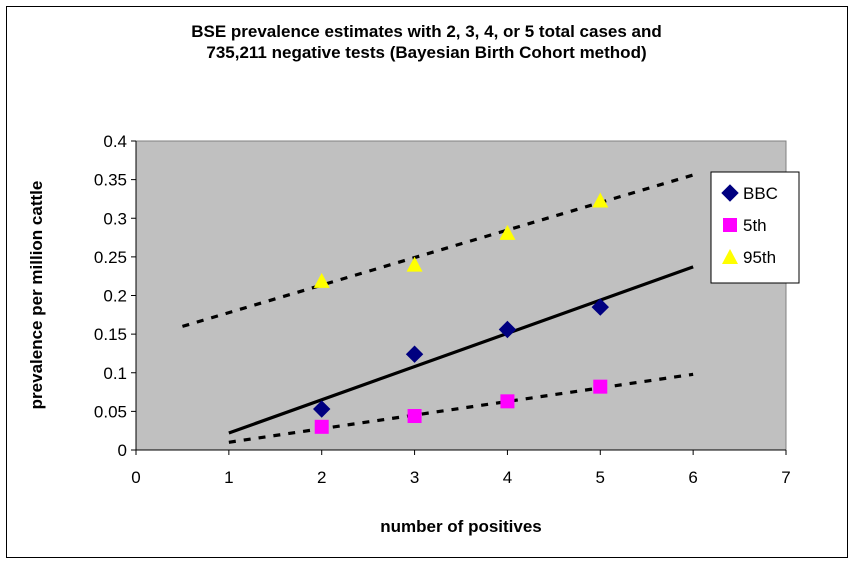 Image resolution: width=853 pixels, height=563 pixels. Describe the element at coordinates (122, 450) in the screenshot. I see `y-tick-label: 0` at that location.